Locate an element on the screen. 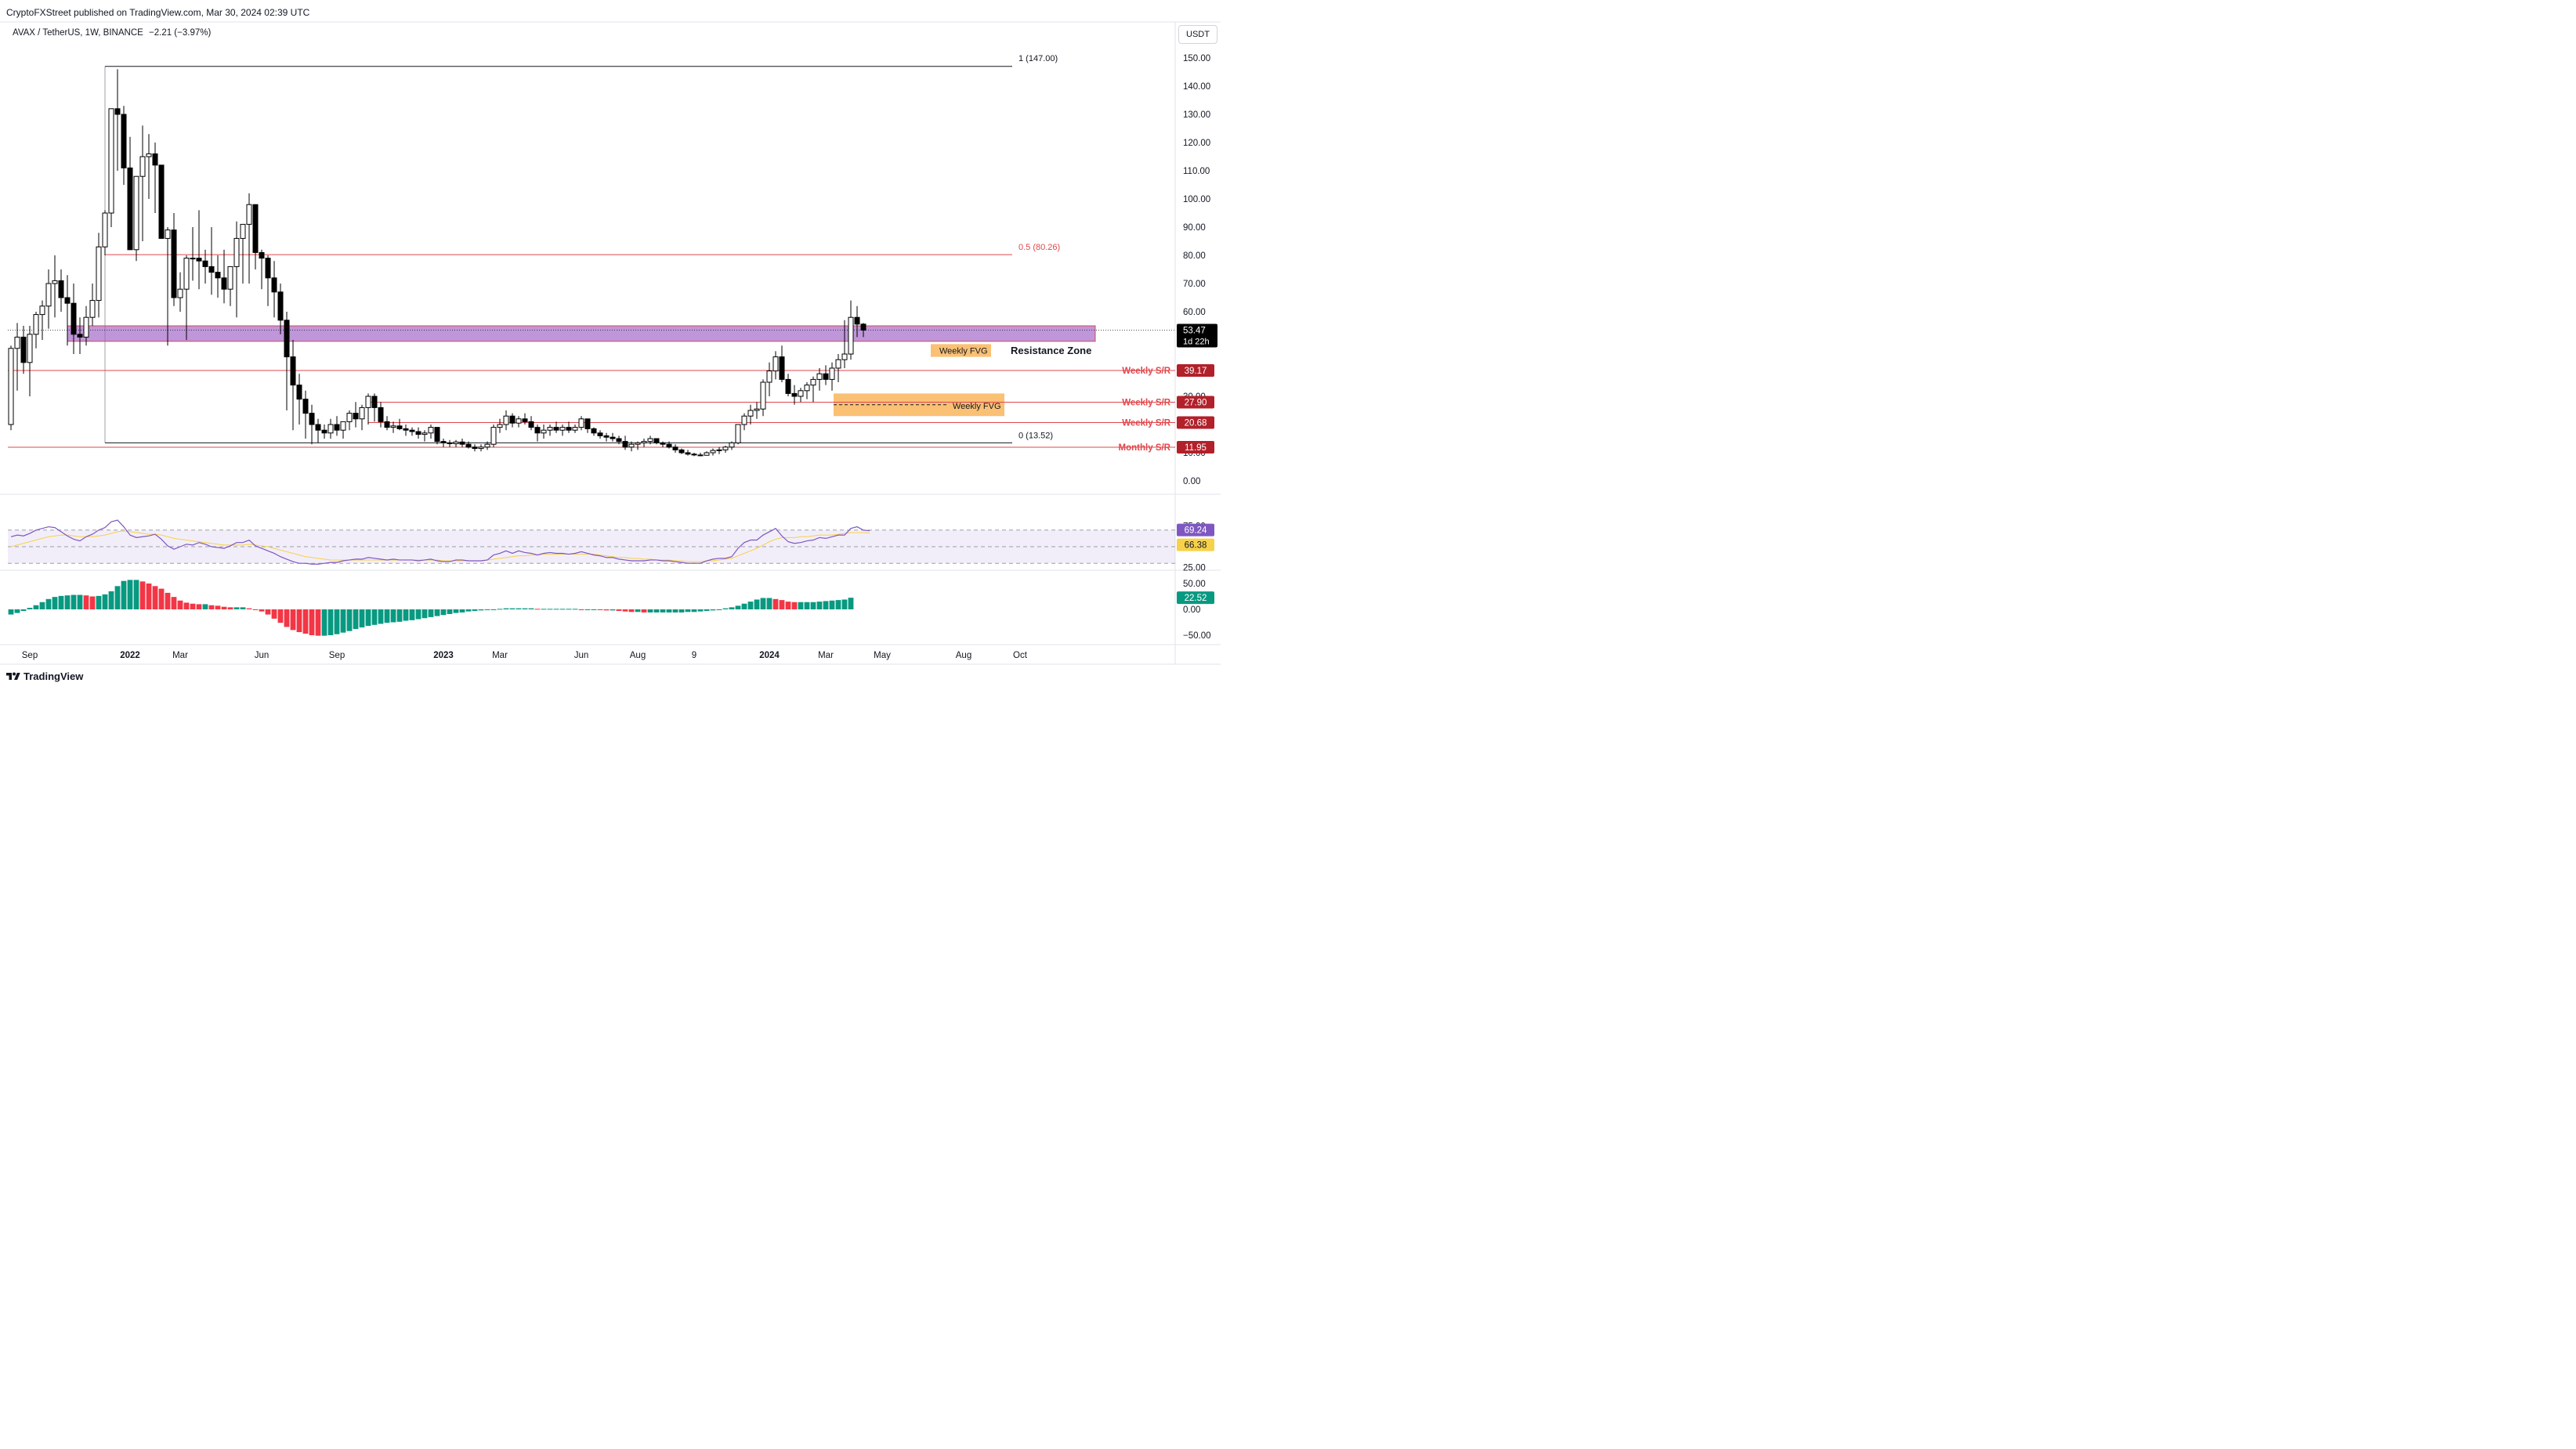 This screenshot has width=2576, height=1449. time-axis-tick: Aug is located at coordinates (963, 655).